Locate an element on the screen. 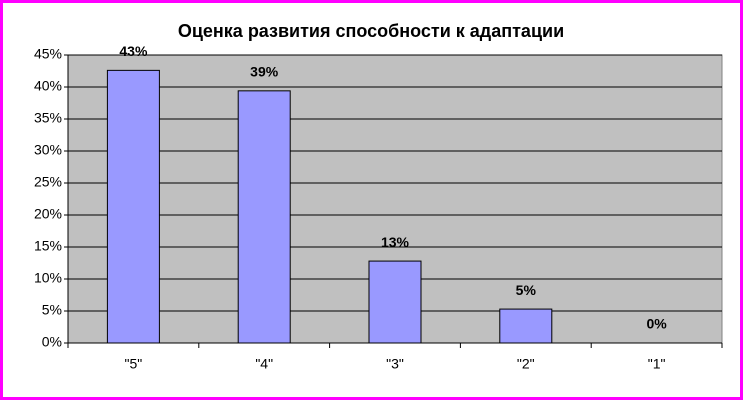 This screenshot has width=743, height=400. x-tick-label: "1" is located at coordinates (657, 364).